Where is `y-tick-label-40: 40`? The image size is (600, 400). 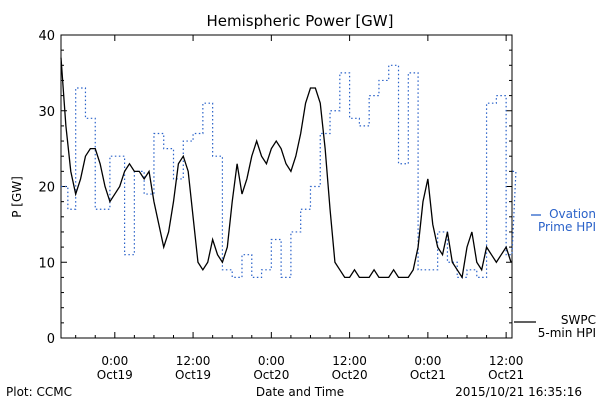
y-tick-label-40: 40 is located at coordinates (46, 36).